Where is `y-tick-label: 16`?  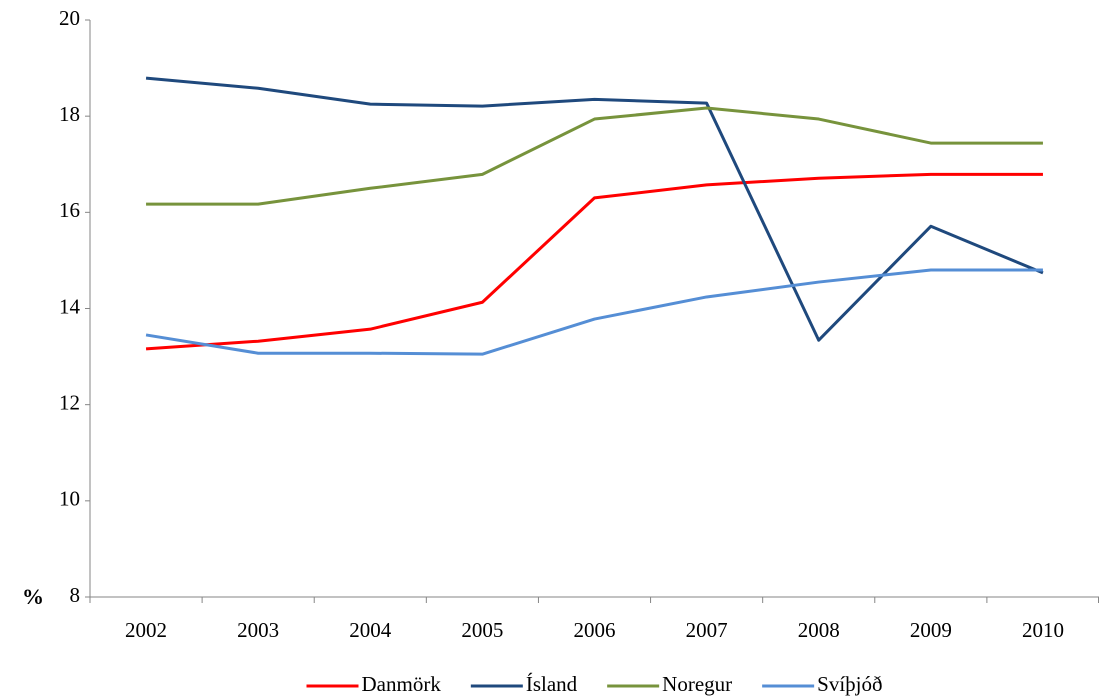 y-tick-label: 16 is located at coordinates (69, 210).